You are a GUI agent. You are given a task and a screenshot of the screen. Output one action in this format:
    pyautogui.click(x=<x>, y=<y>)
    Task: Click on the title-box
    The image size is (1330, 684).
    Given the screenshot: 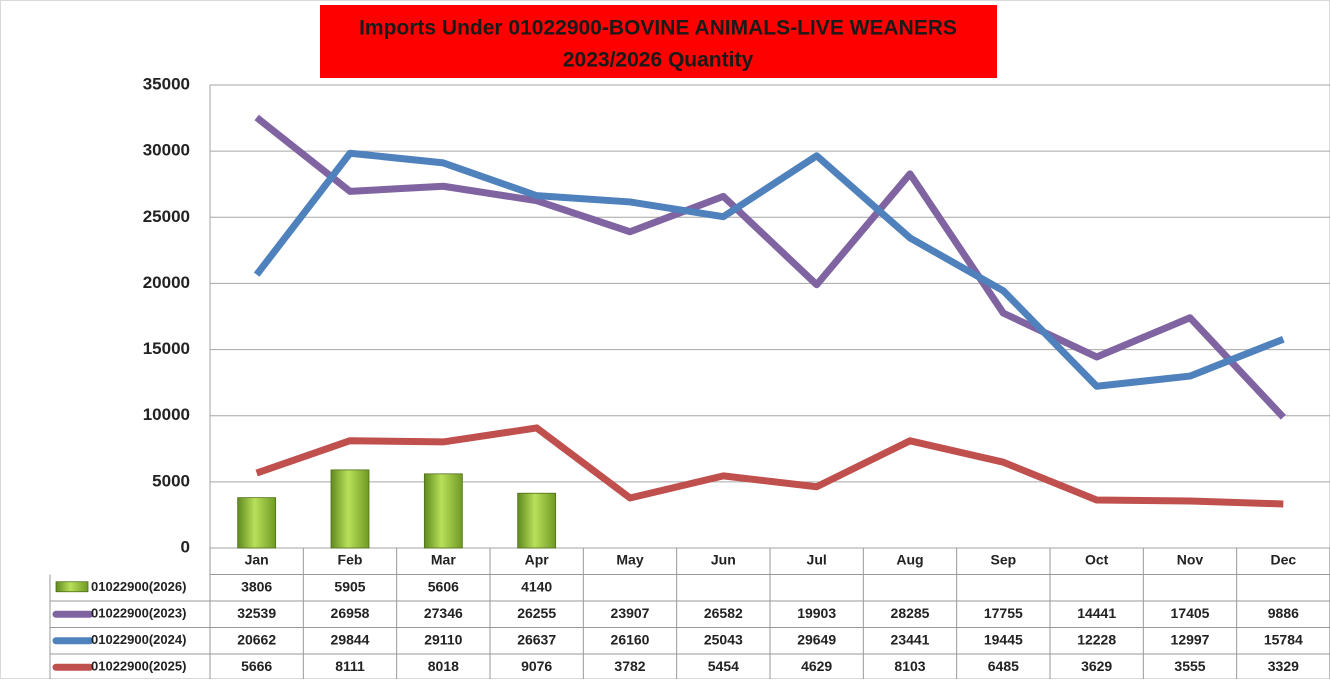 What is the action you would take?
    pyautogui.click(x=658, y=41)
    